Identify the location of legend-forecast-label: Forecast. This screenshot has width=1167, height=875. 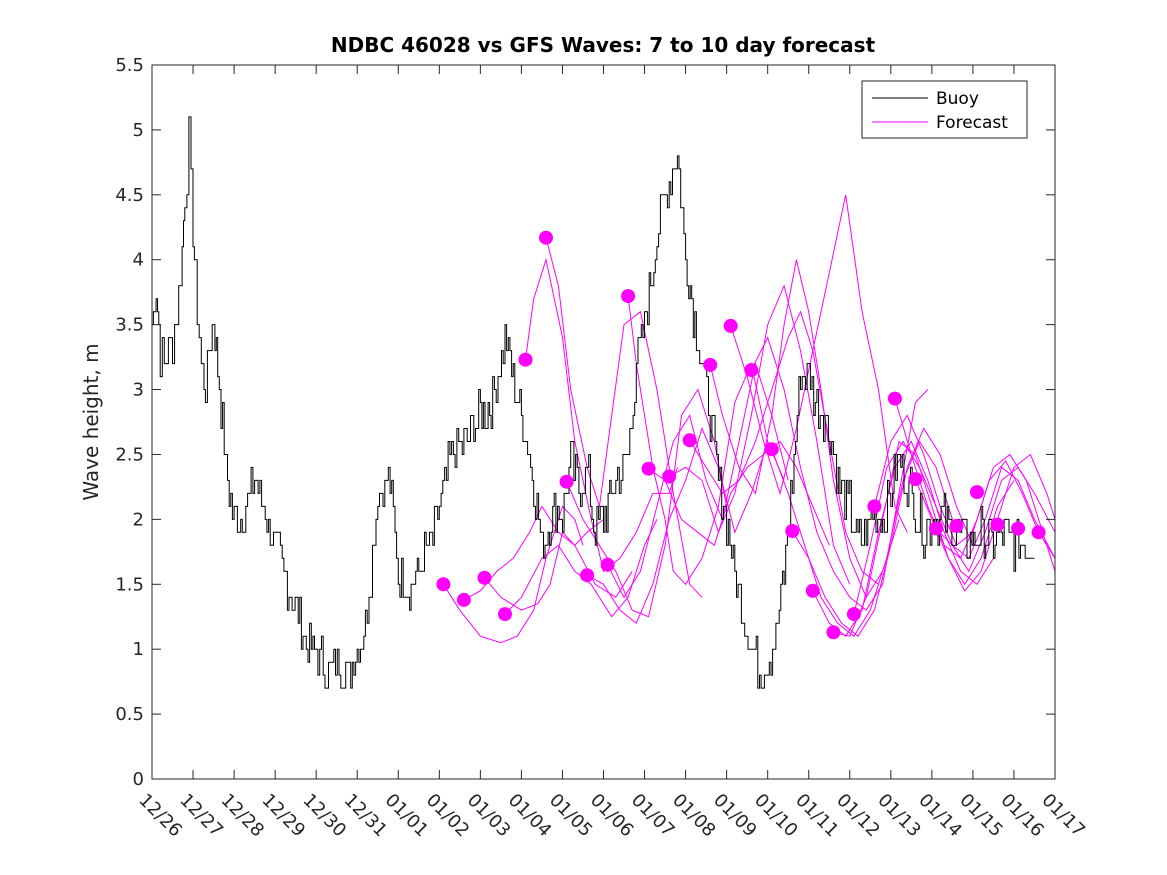
(972, 123).